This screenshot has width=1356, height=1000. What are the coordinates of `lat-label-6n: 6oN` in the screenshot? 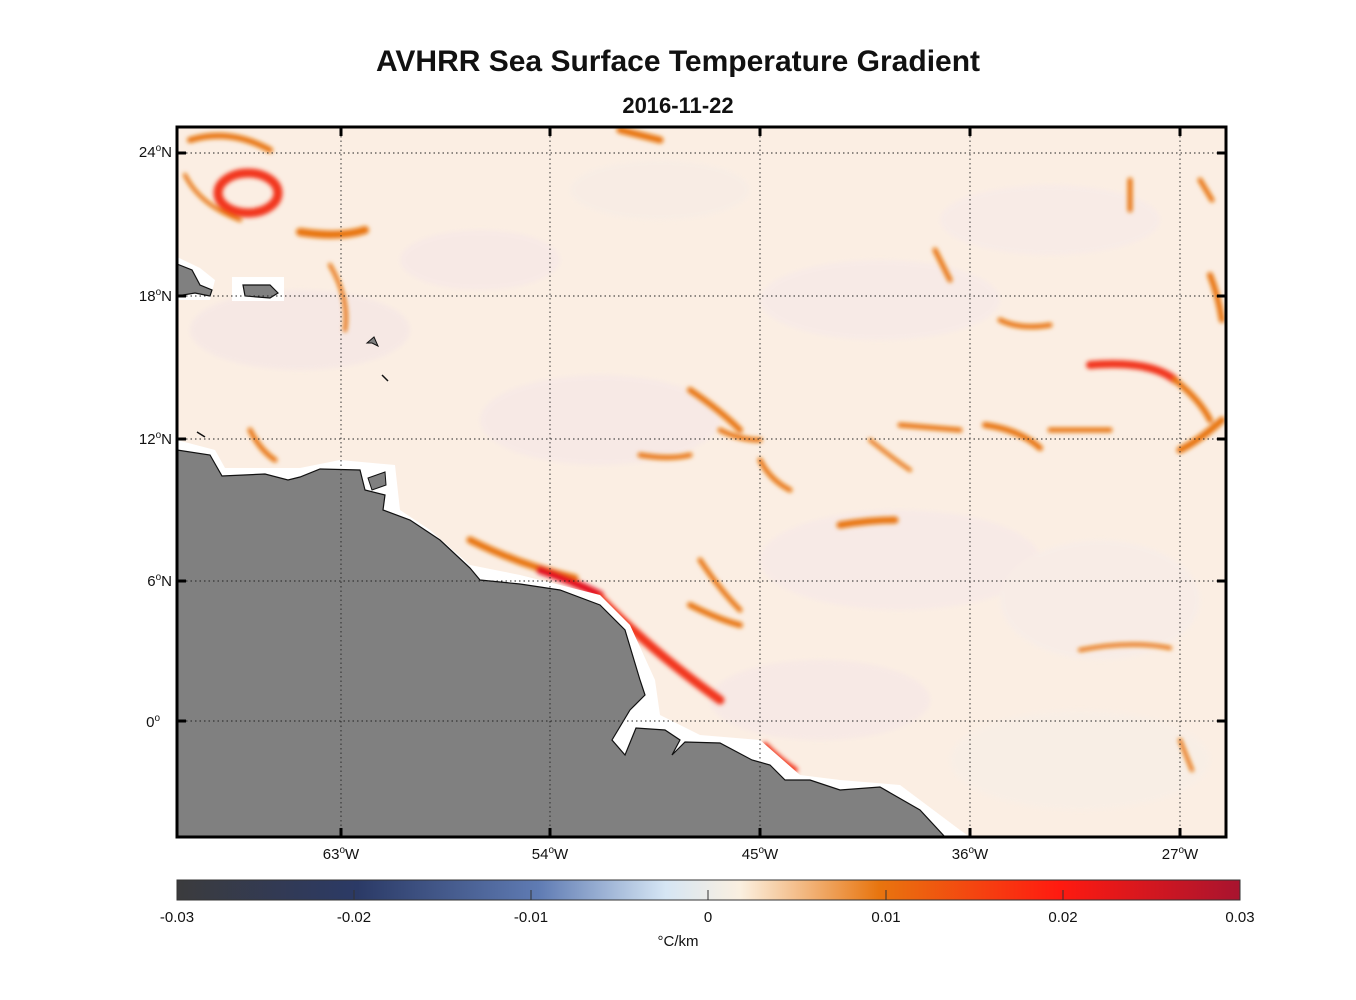 It's located at (159, 581).